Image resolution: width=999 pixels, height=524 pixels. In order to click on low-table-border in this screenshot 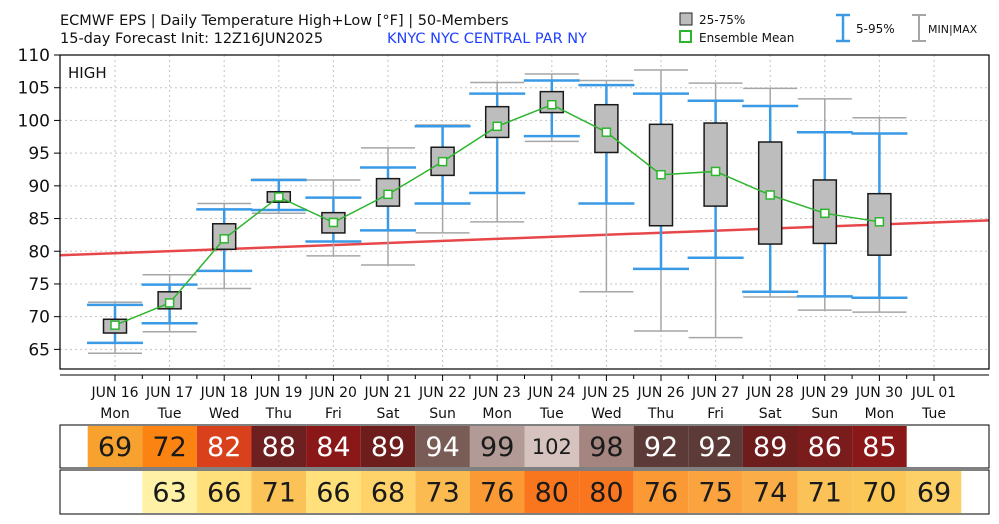, I will do `click(524, 492)`.